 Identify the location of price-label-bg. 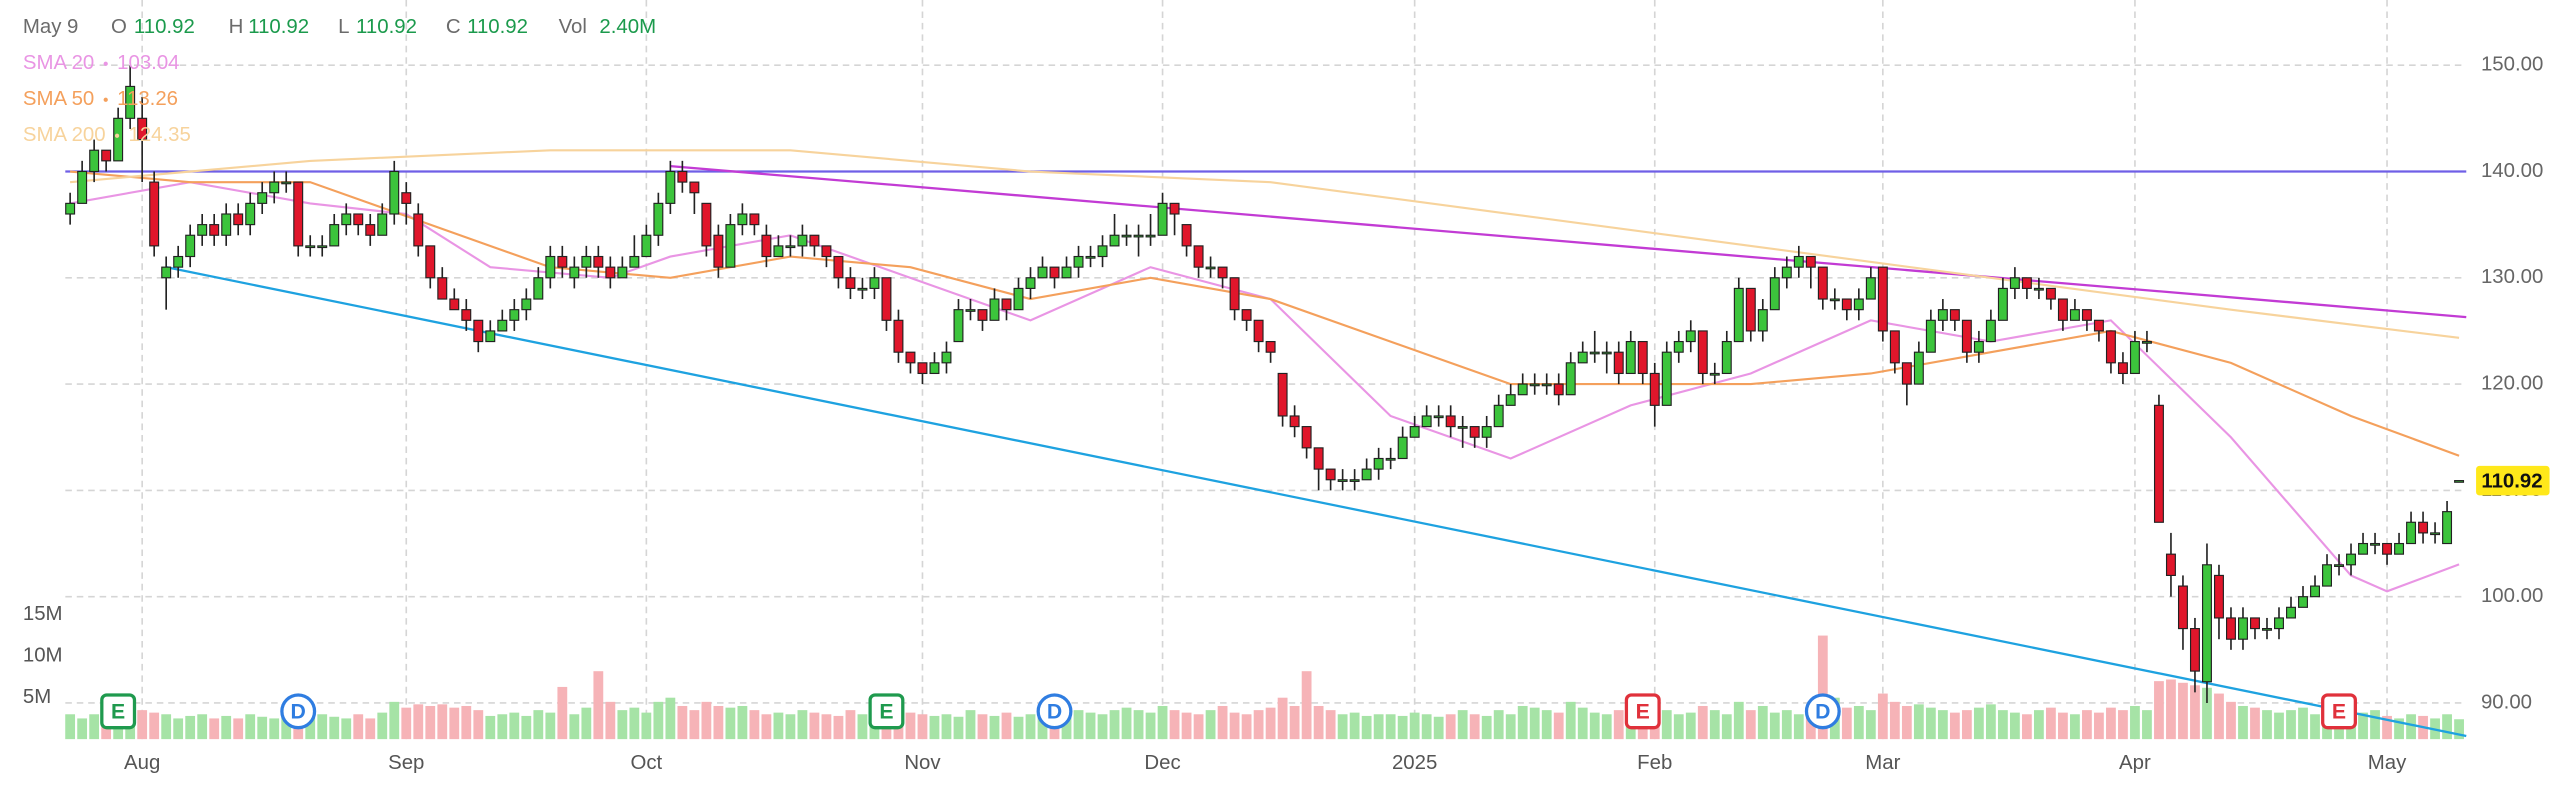
(2513, 480).